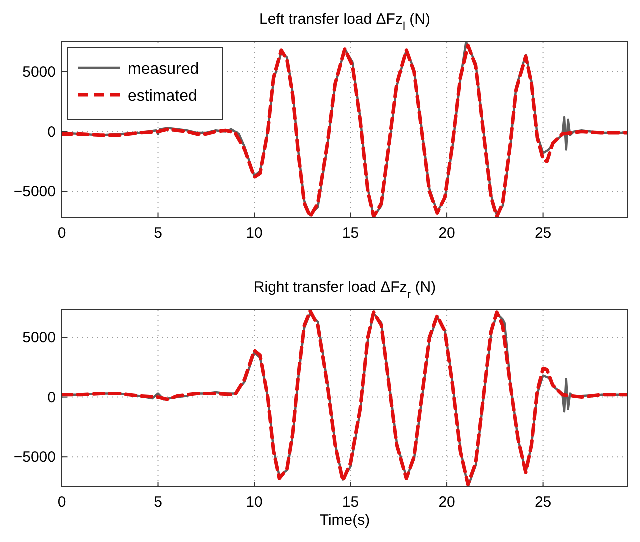 The image size is (640, 542). I want to click on chart-title: Right transfer load ΔFz$_{r}$ (N), so click(345, 290).